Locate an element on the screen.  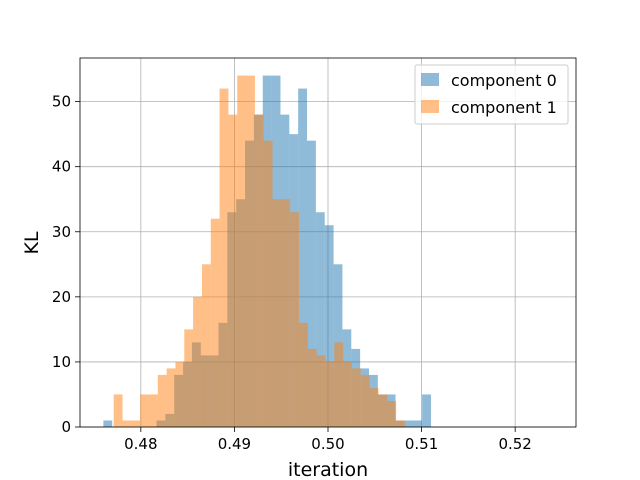
legend-label-component-1: component 1 is located at coordinates (504, 107).